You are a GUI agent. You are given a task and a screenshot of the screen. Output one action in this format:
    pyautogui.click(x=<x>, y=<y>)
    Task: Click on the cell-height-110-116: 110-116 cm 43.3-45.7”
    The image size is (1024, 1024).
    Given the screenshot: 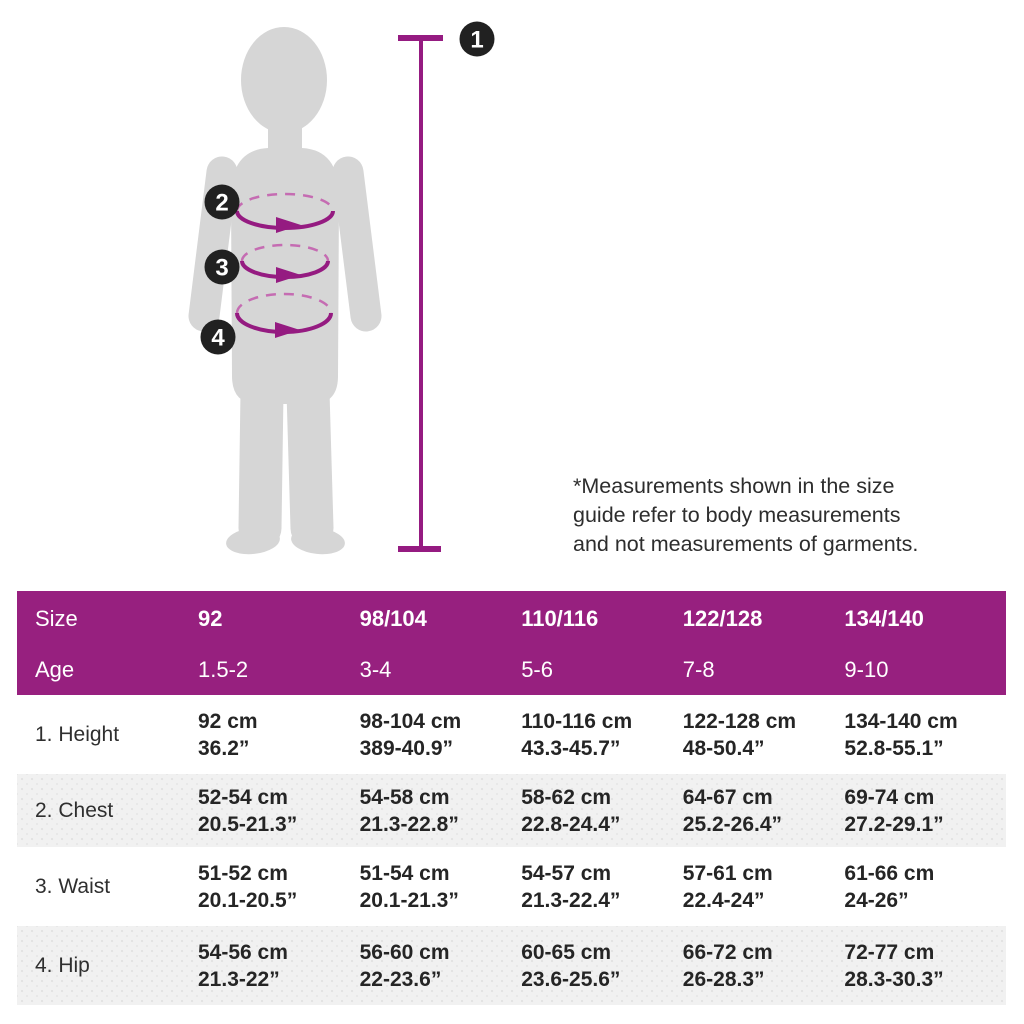 What is the action you would take?
    pyautogui.click(x=577, y=734)
    